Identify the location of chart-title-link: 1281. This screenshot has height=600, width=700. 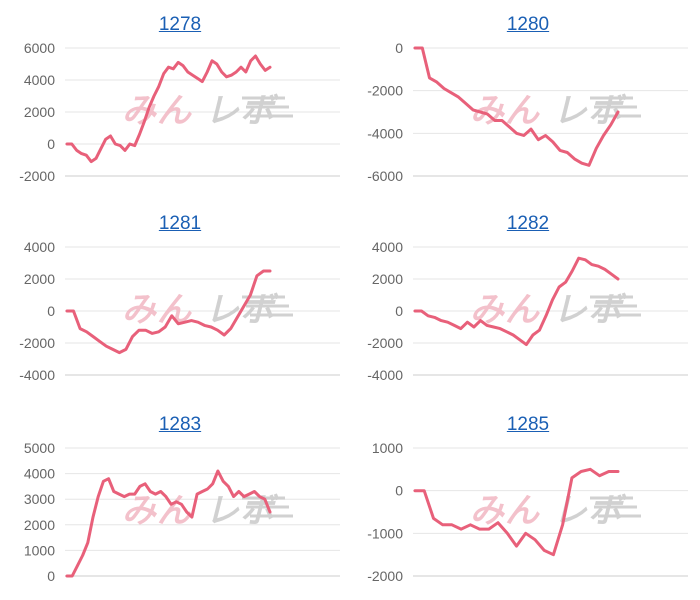
(180, 223).